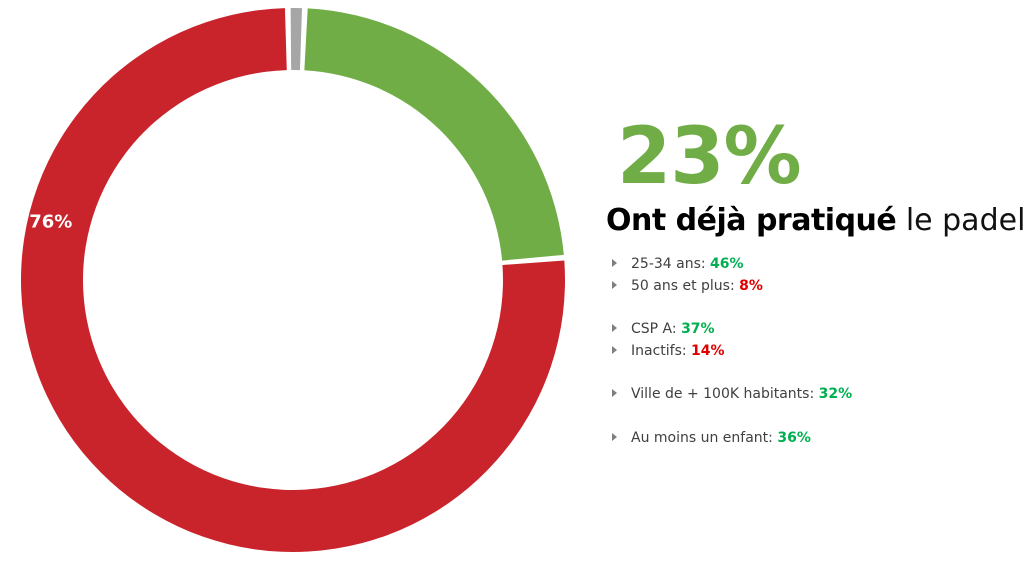 This screenshot has height=563, width=1024. Describe the element at coordinates (50, 221) in the screenshot. I see `donut-slice-label: 76%` at that location.